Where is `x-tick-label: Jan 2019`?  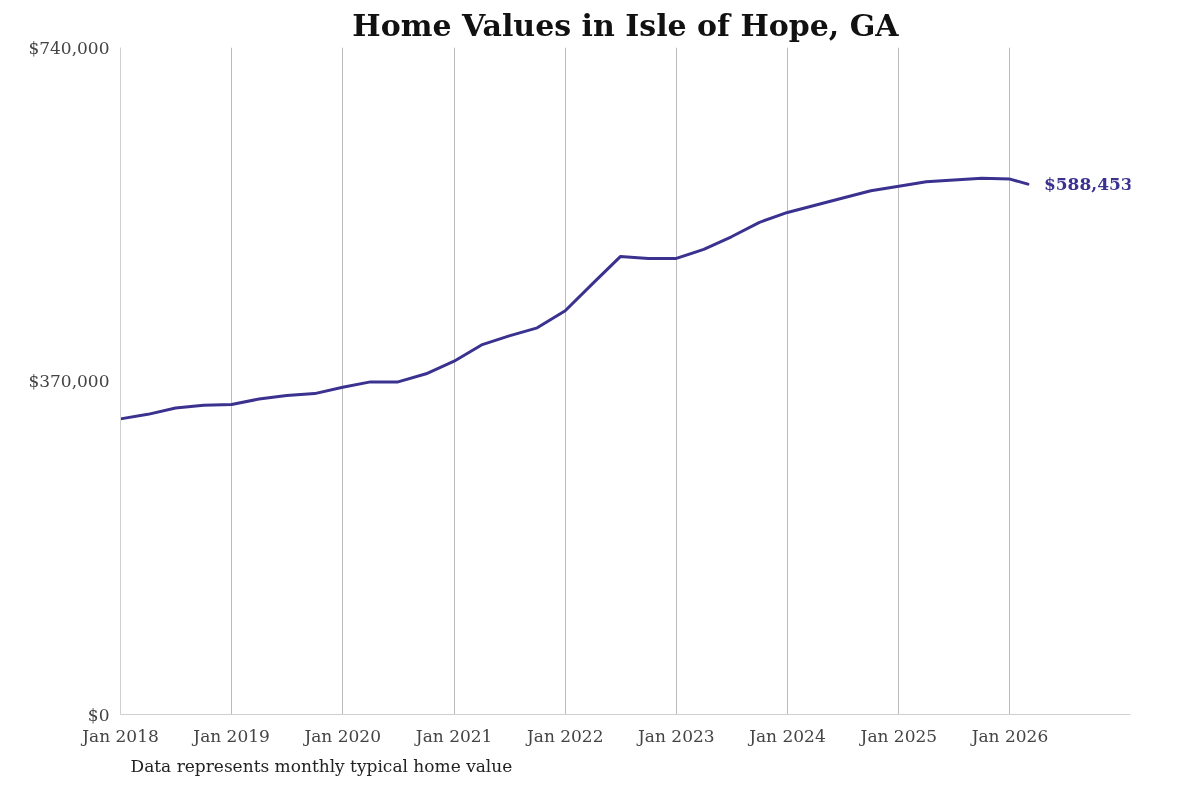
x-tick-label: Jan 2019 is located at coordinates (230, 735).